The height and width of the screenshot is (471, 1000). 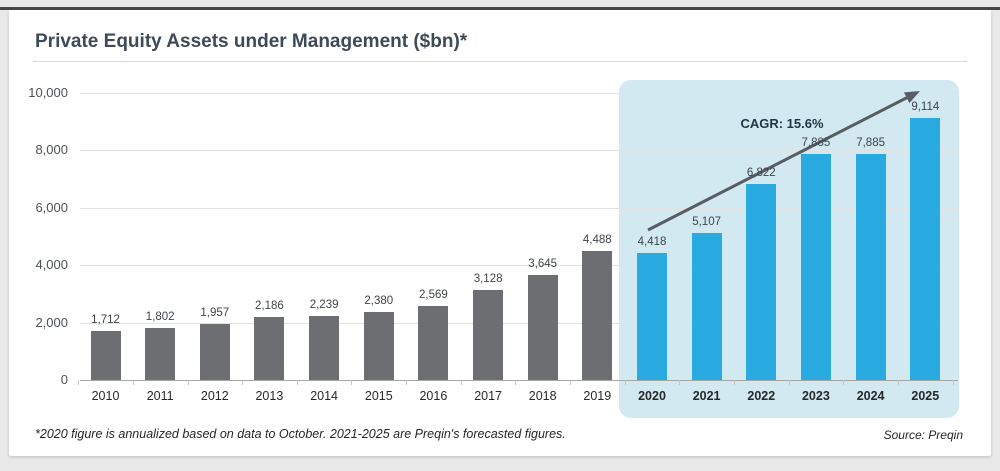 What do you see at coordinates (923, 435) in the screenshot?
I see `source-label: Source: Preqin` at bounding box center [923, 435].